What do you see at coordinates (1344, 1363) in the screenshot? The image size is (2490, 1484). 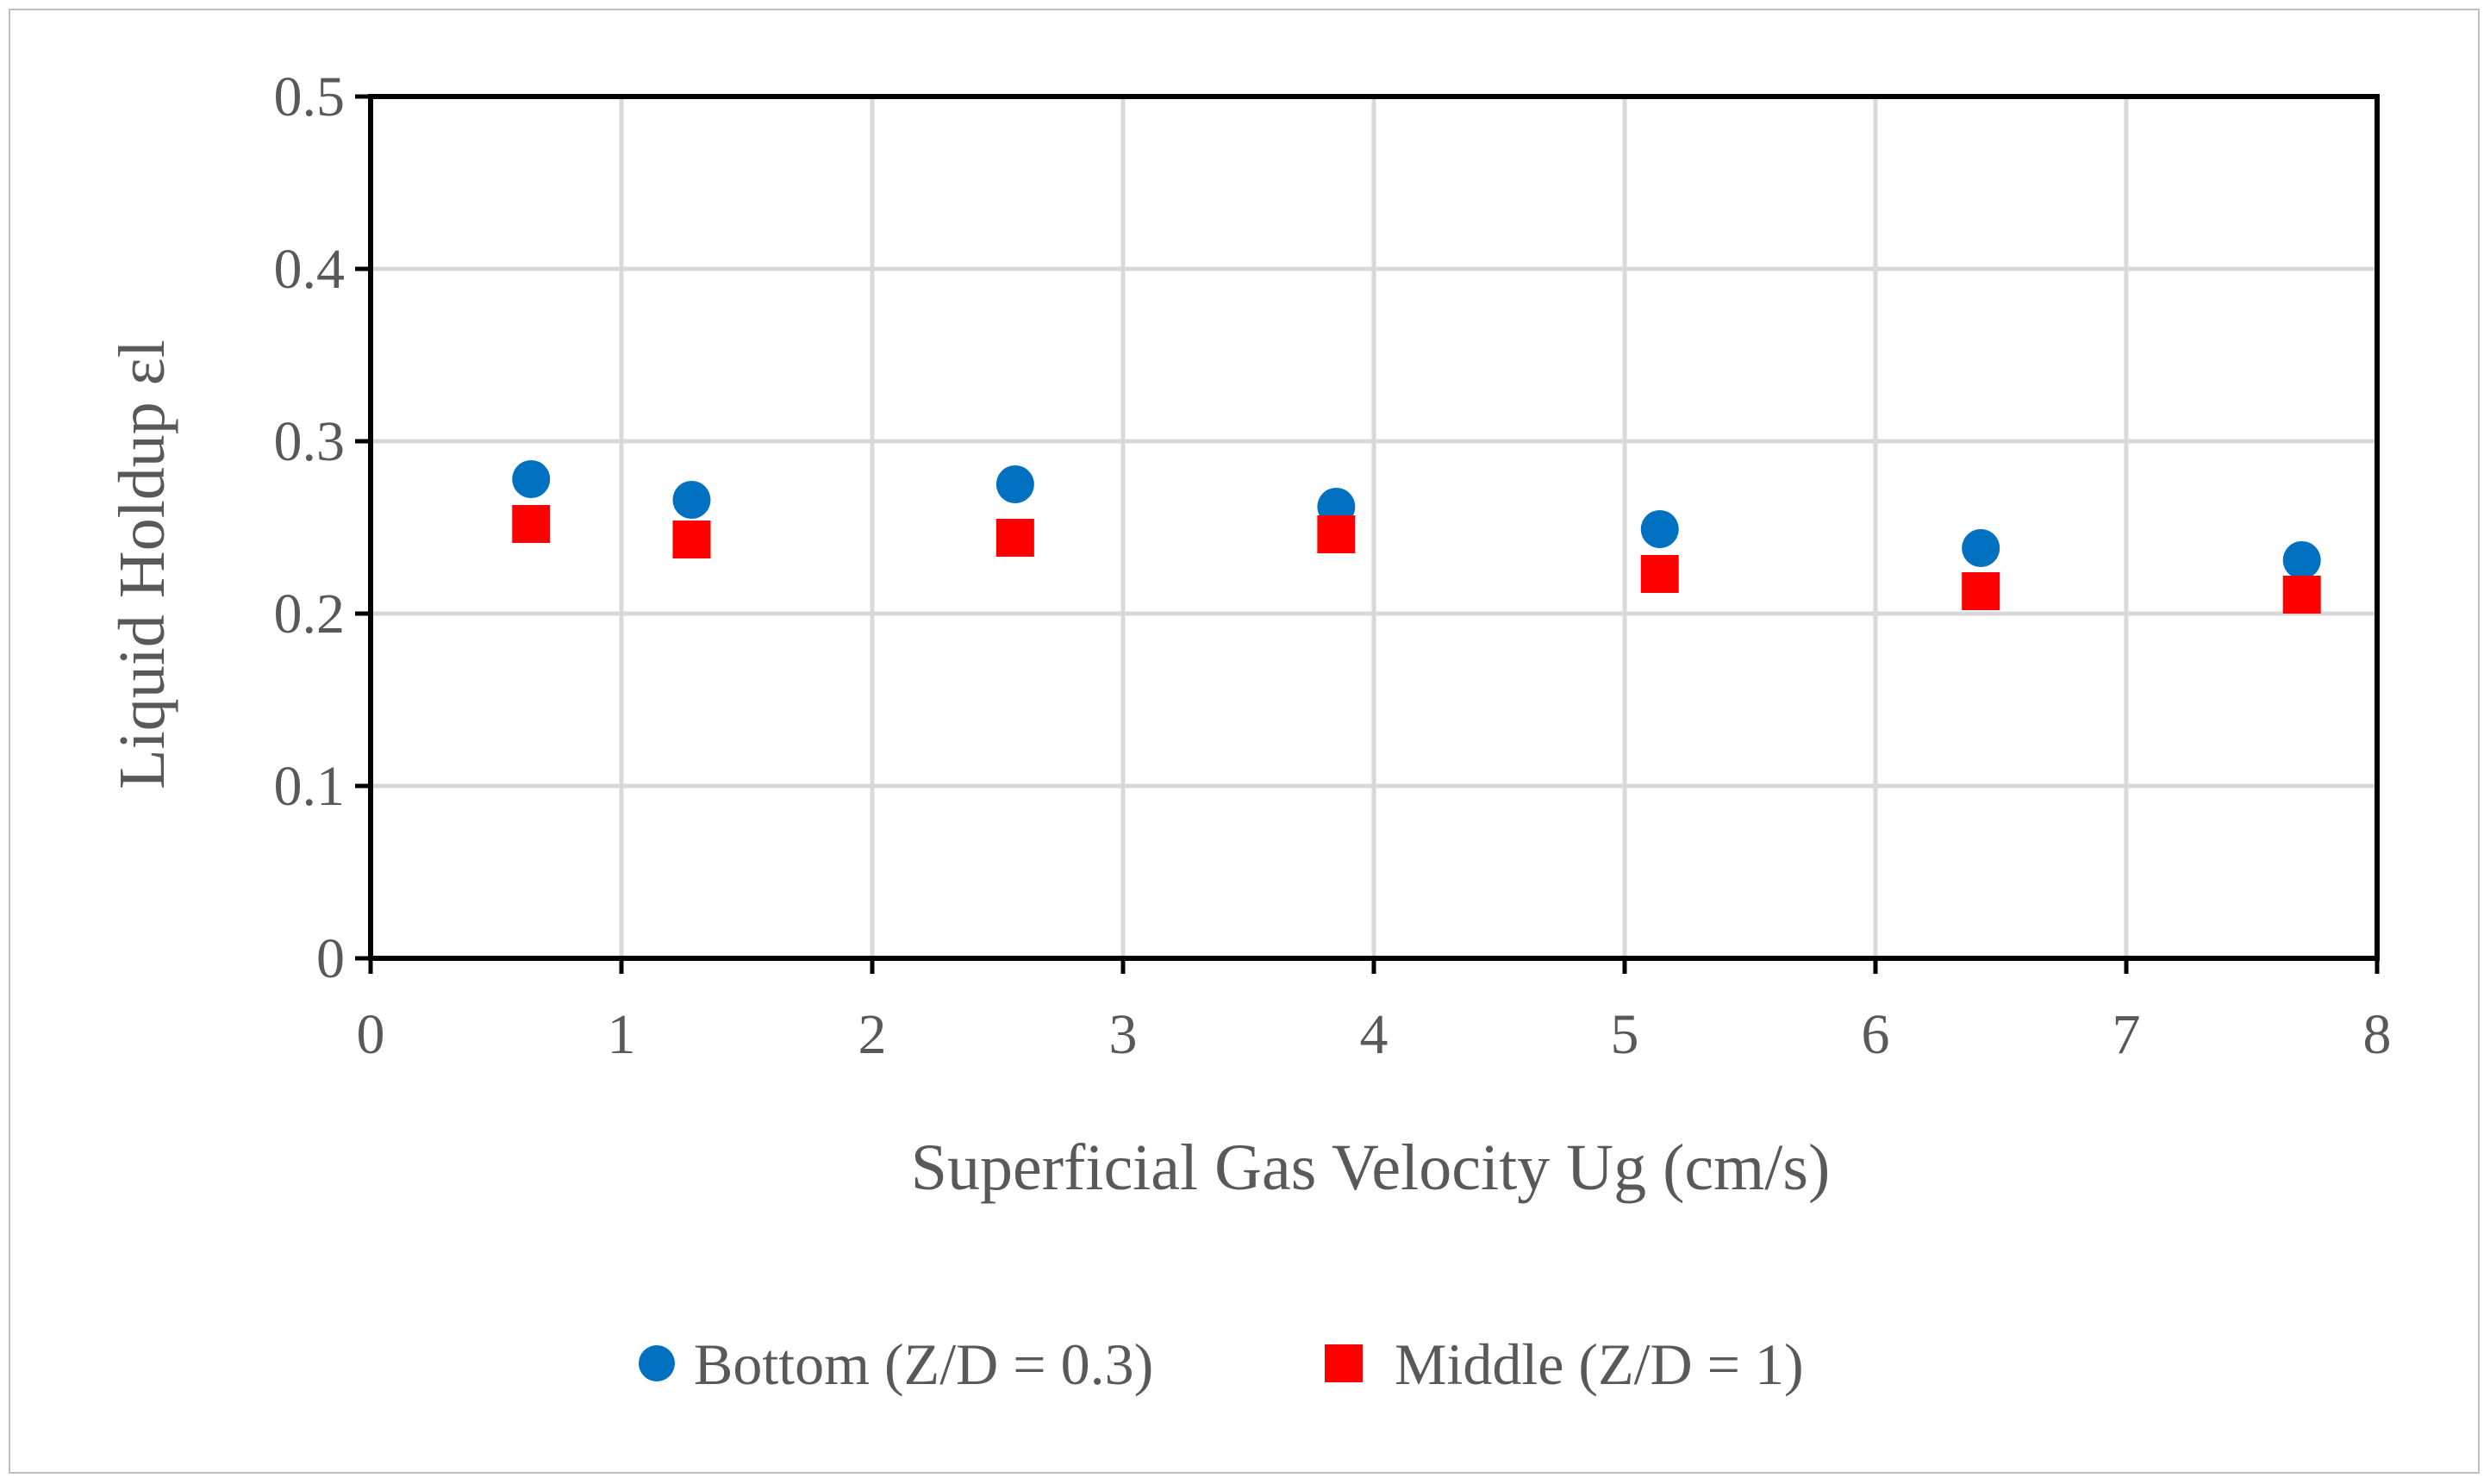 I see `legend-marker-middle` at bounding box center [1344, 1363].